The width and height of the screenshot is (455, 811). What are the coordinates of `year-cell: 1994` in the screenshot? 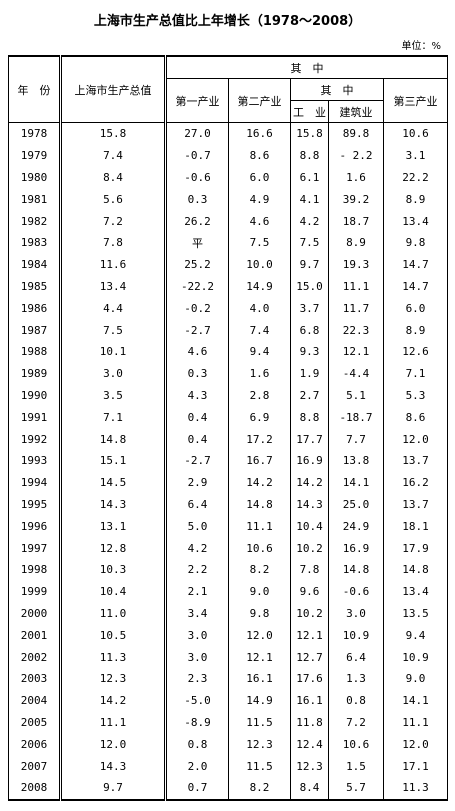 It's located at (35, 482).